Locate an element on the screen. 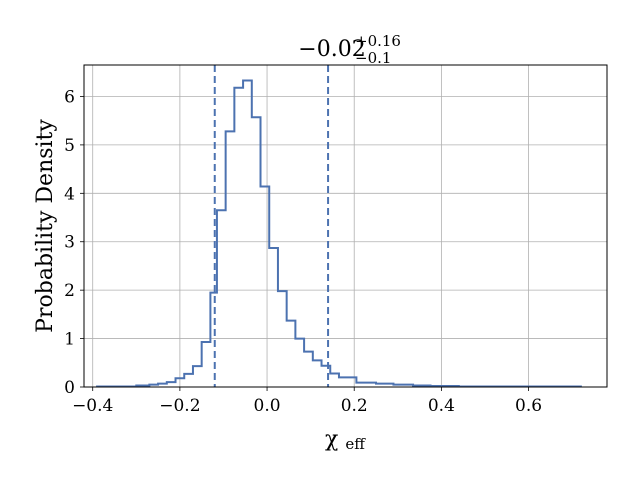  x-tick-label-4: 0.4 is located at coordinates (441, 406).